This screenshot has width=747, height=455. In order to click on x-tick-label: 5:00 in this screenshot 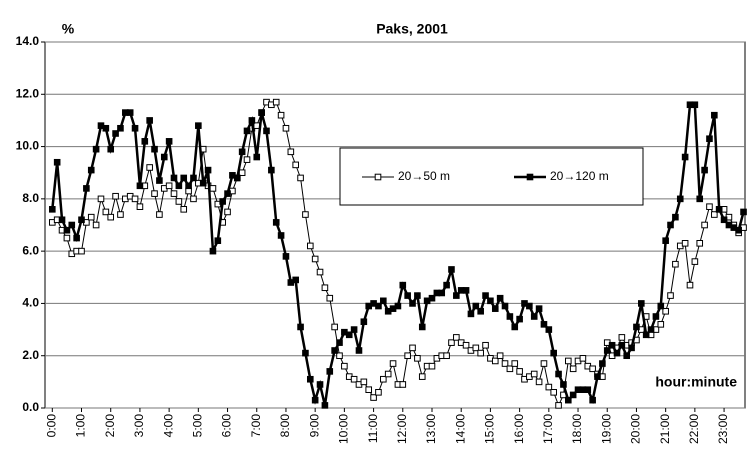, I will do `click(198, 426)`.